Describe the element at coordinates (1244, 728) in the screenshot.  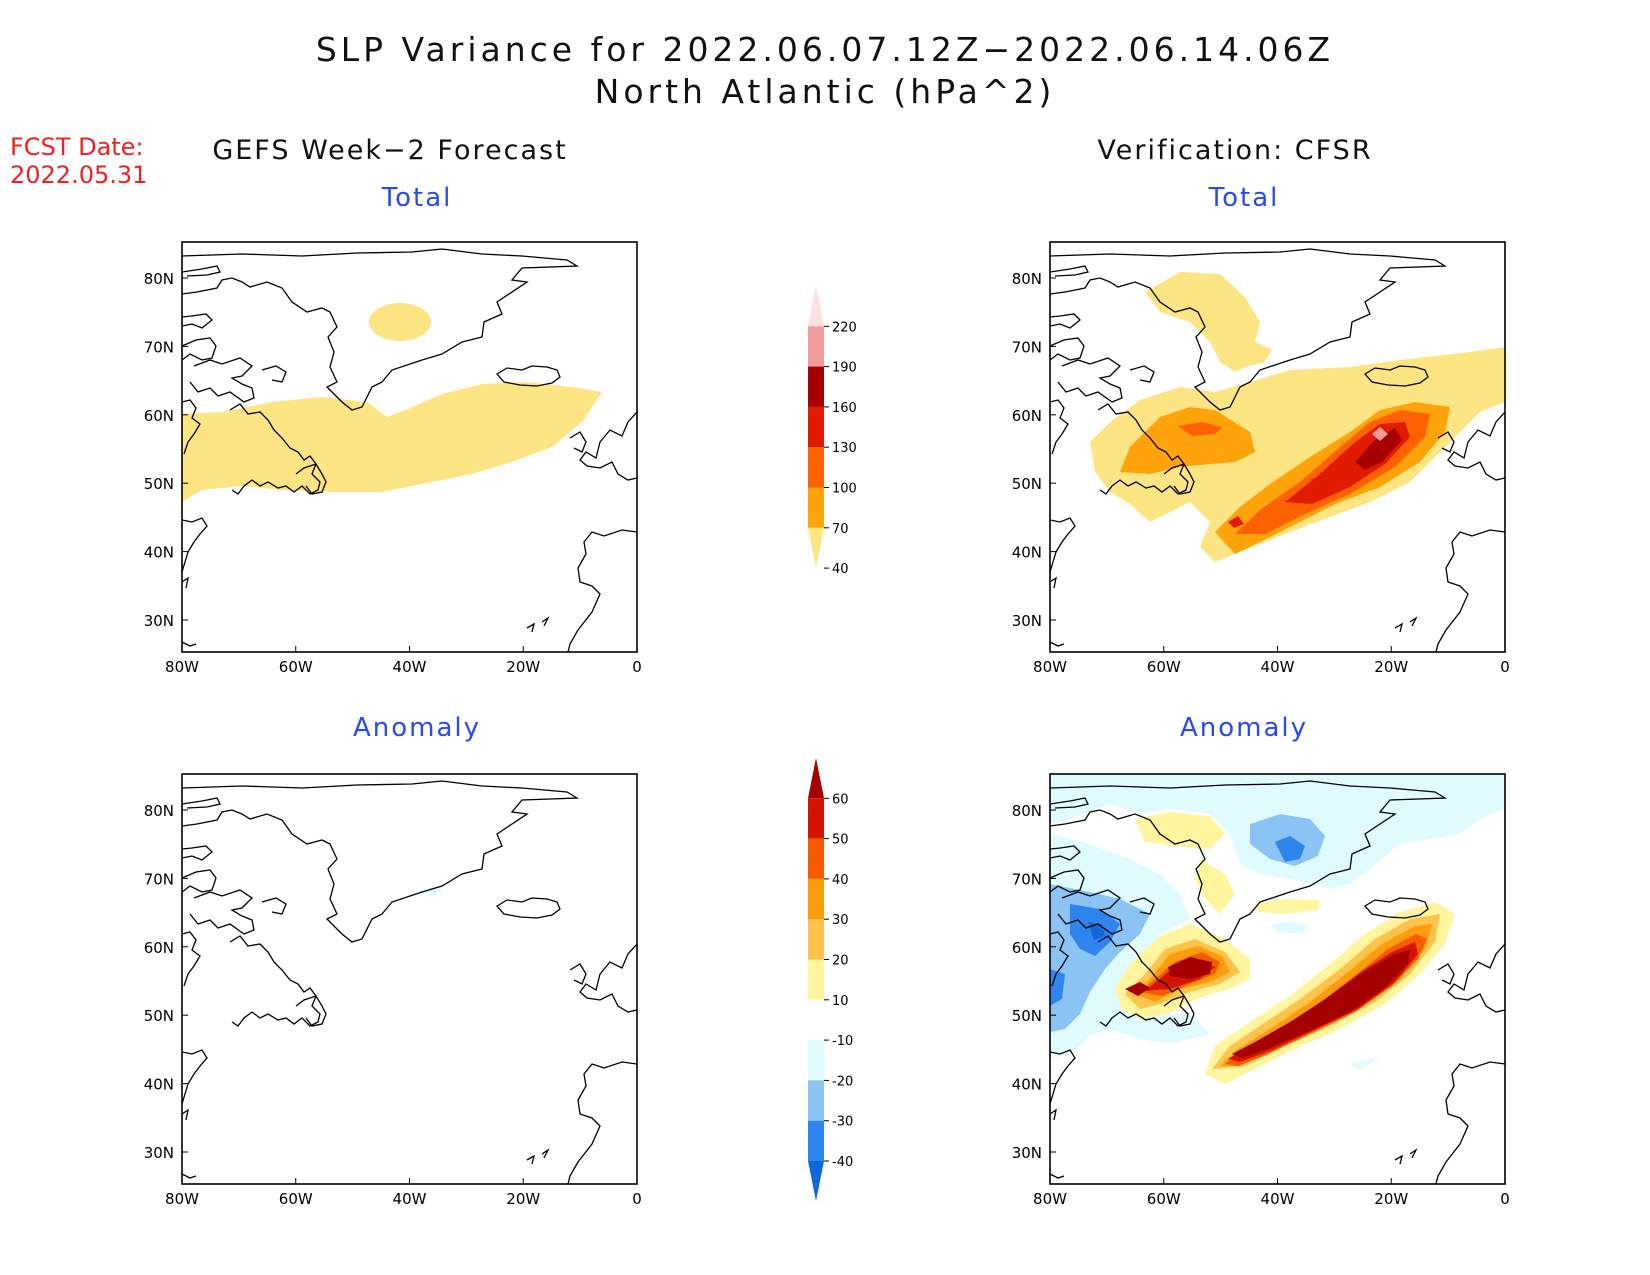
I see `panel-title-verification-anomaly: Anomaly` at that location.